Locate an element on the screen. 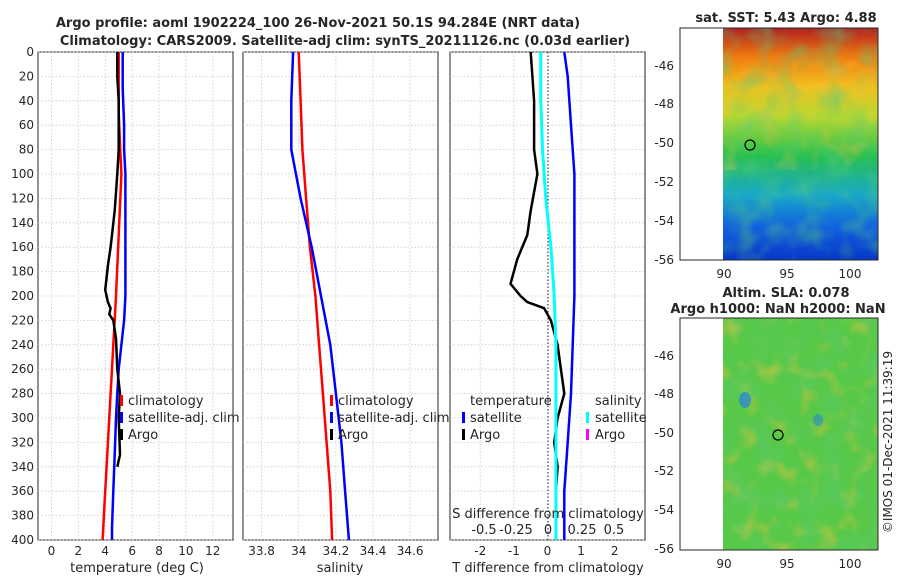 This screenshot has width=900, height=580. salinity-series is located at coordinates (320, 296).